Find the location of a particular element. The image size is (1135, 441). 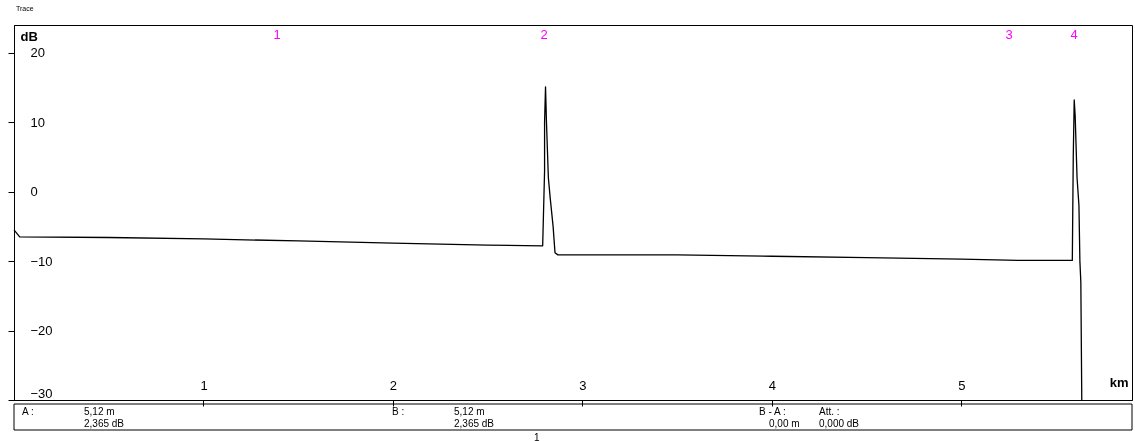

y-tick-label: −10 is located at coordinates (41, 261).